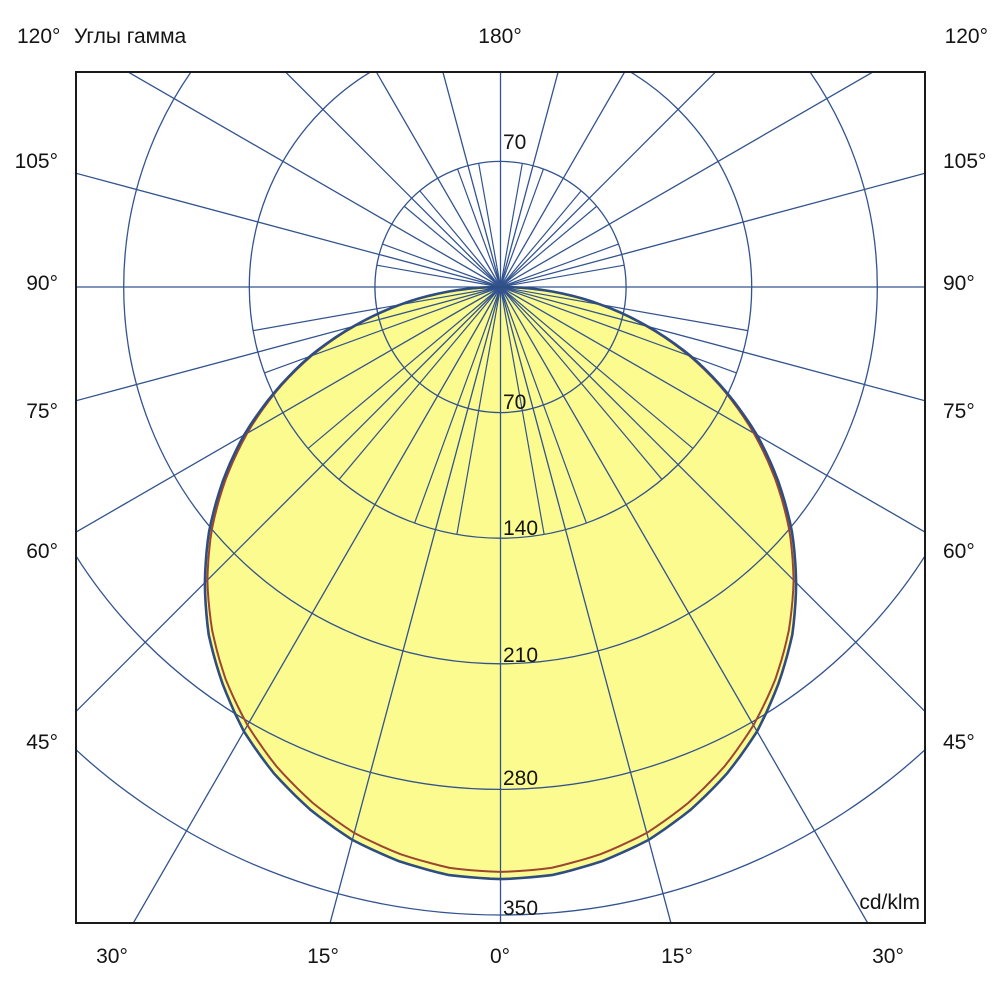 The height and width of the screenshot is (1000, 1000). I want to click on gamma-label-right-75: 75°, so click(959, 411).